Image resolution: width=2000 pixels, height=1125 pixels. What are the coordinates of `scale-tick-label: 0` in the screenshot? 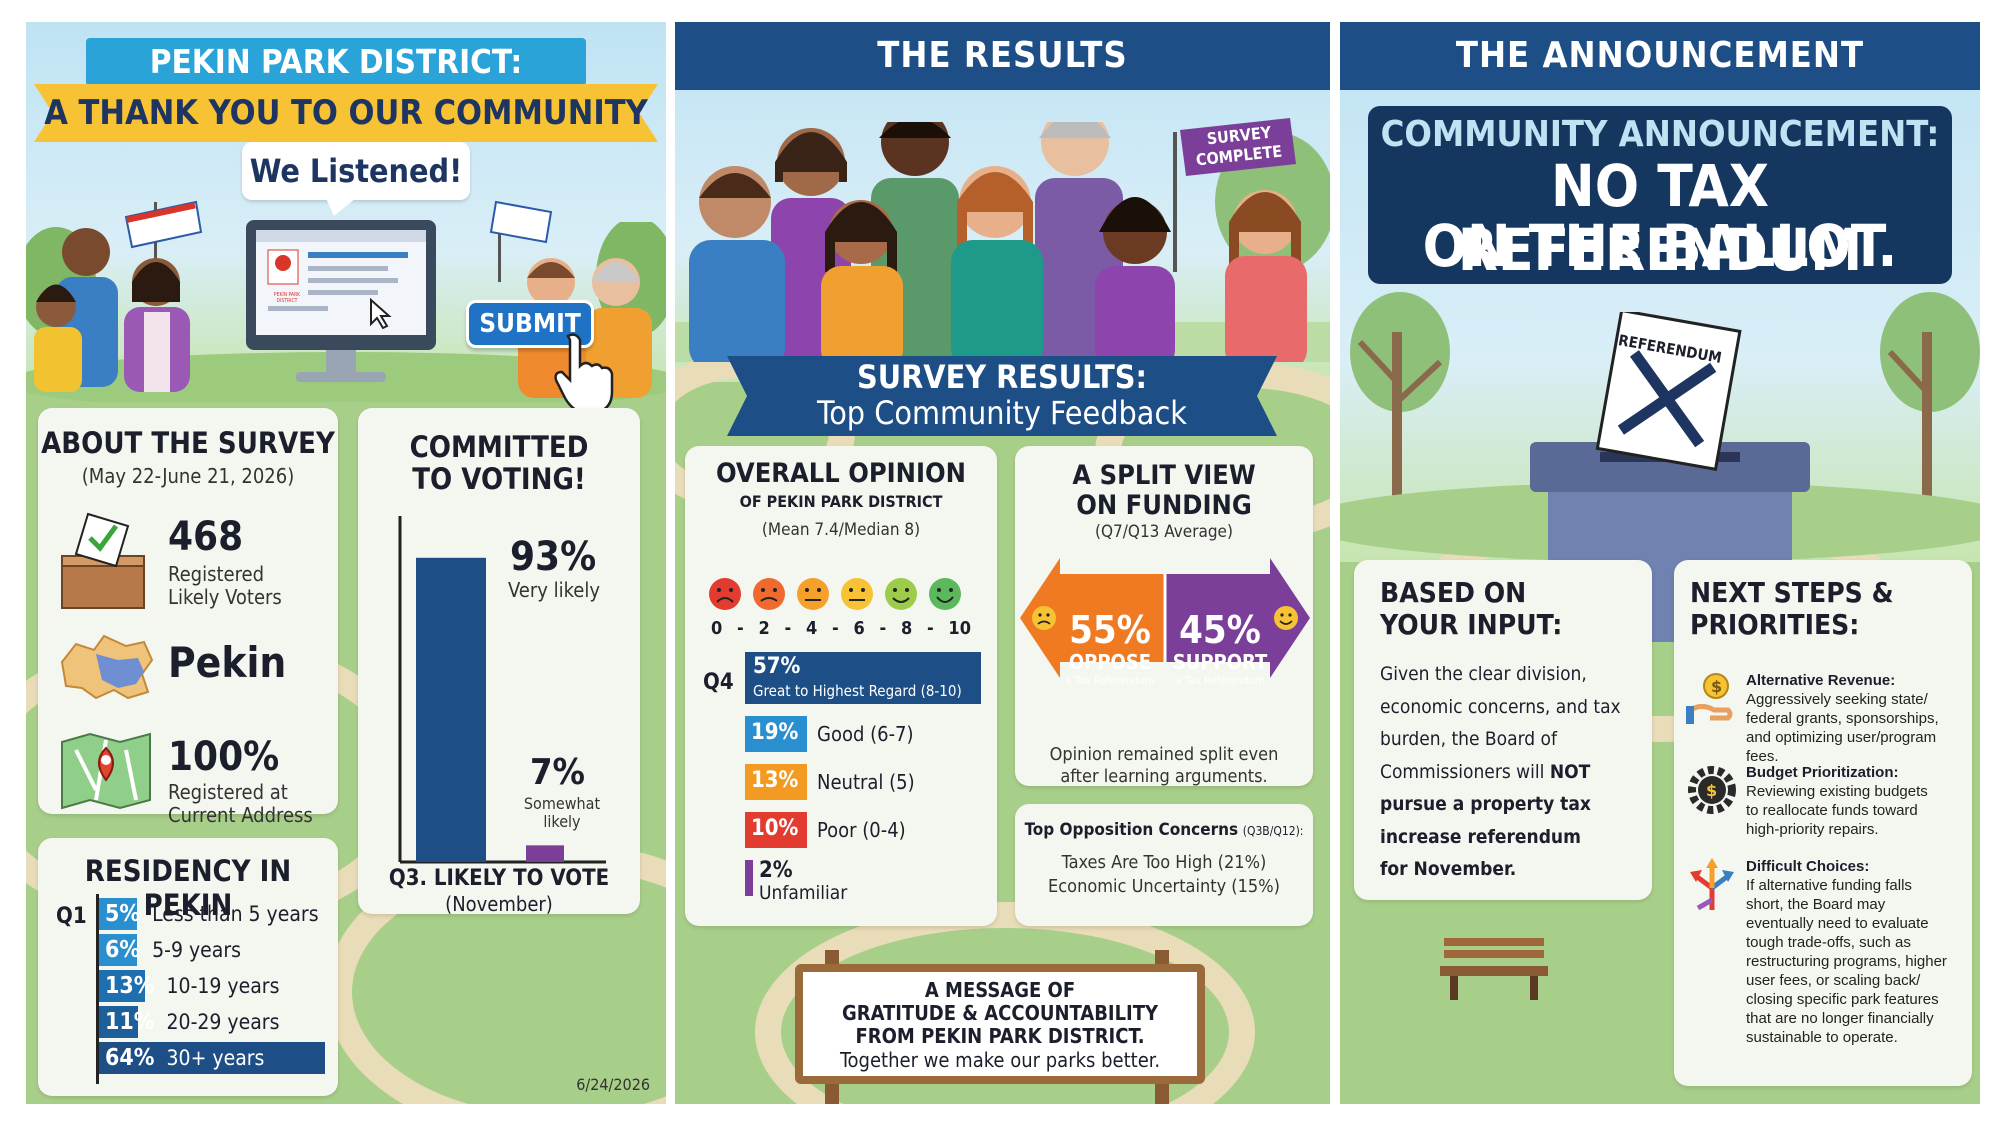 It's located at (717, 628).